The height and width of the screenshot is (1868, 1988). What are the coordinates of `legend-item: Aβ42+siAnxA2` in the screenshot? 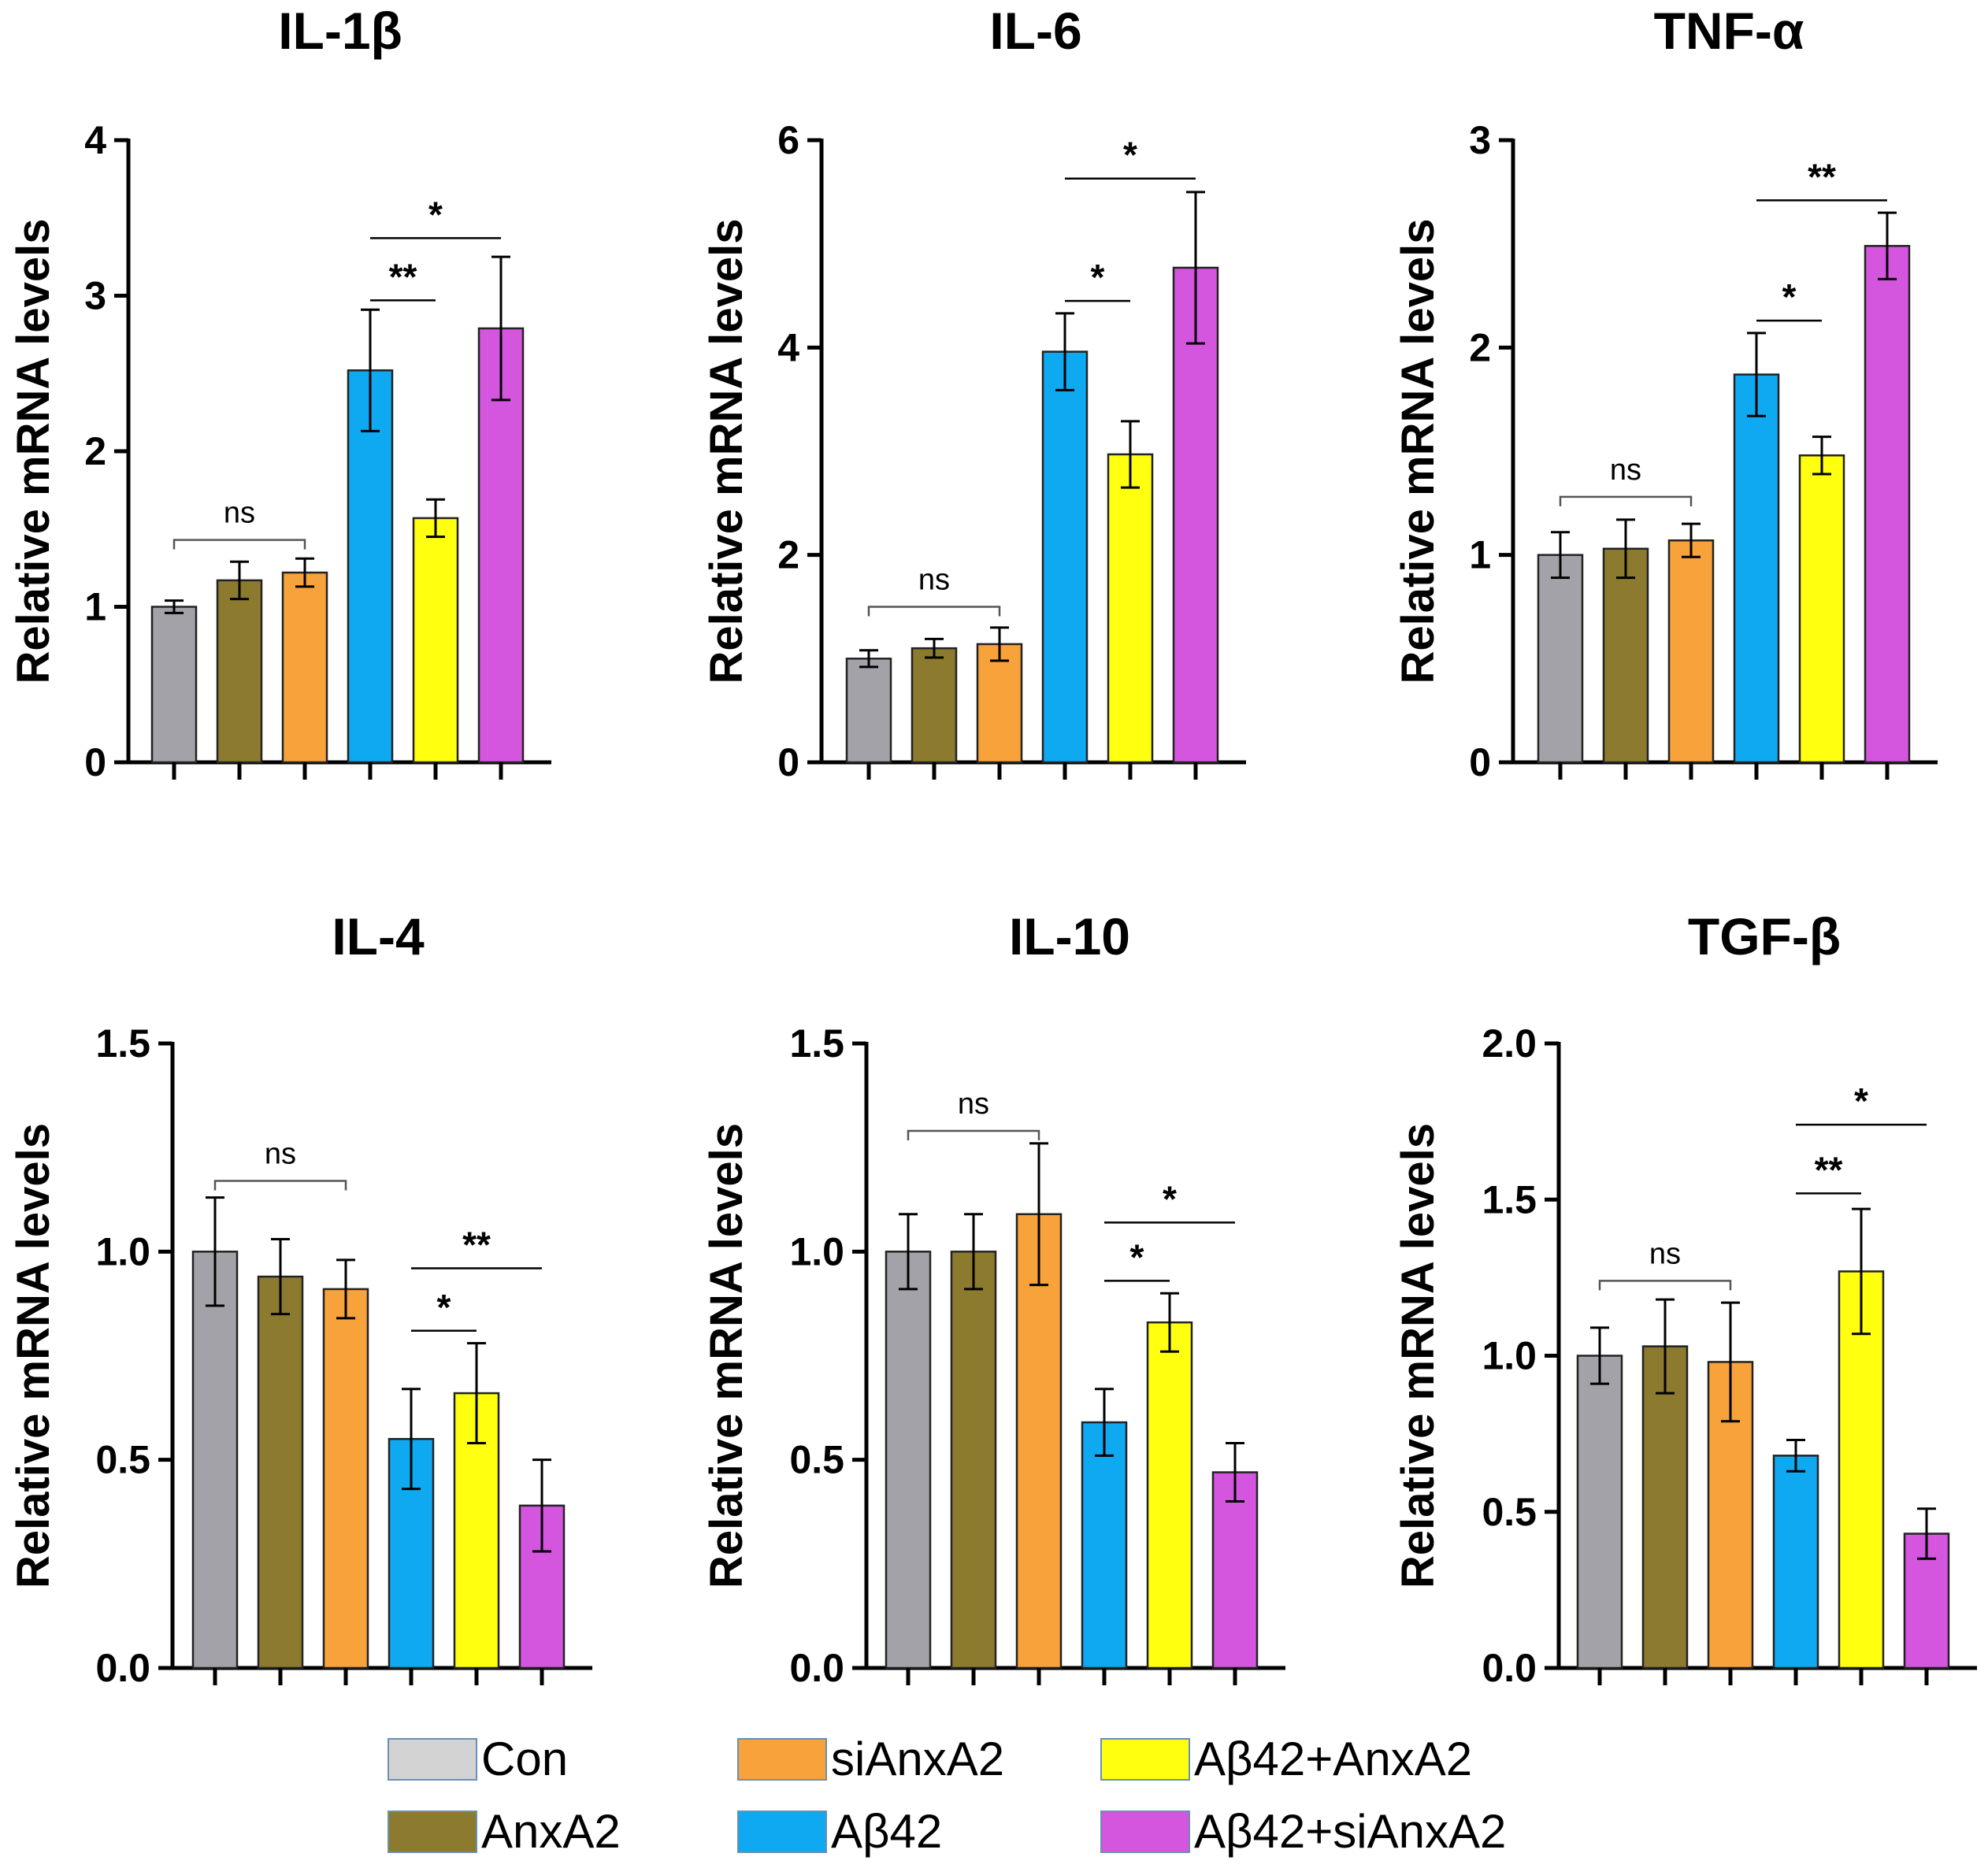 It's located at (1303, 1831).